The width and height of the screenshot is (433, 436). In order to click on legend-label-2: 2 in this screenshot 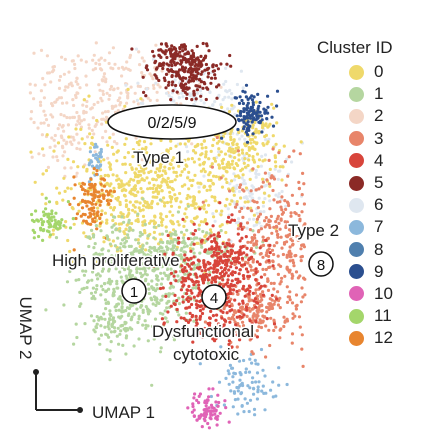, I will do `click(379, 116)`.